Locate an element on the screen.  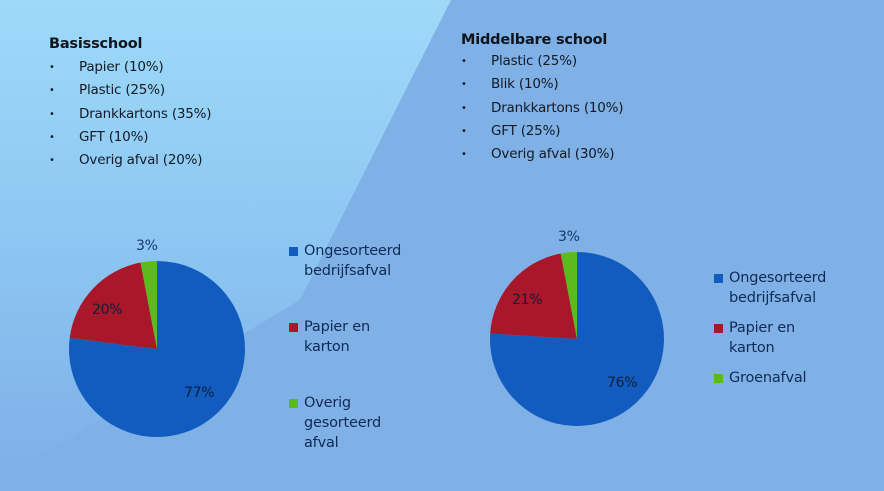
section-title: Basisschool is located at coordinates (96, 44).